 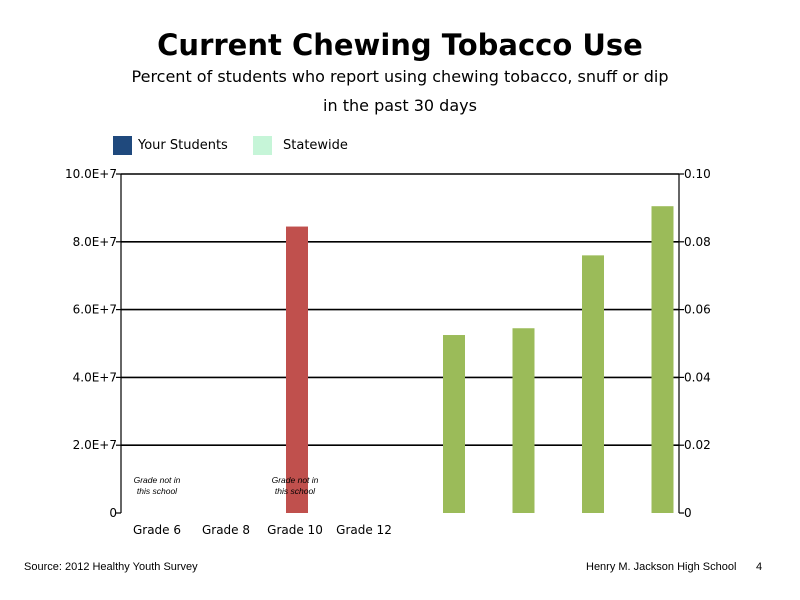 I want to click on legend-item-statewide: Statewide, so click(x=300, y=145).